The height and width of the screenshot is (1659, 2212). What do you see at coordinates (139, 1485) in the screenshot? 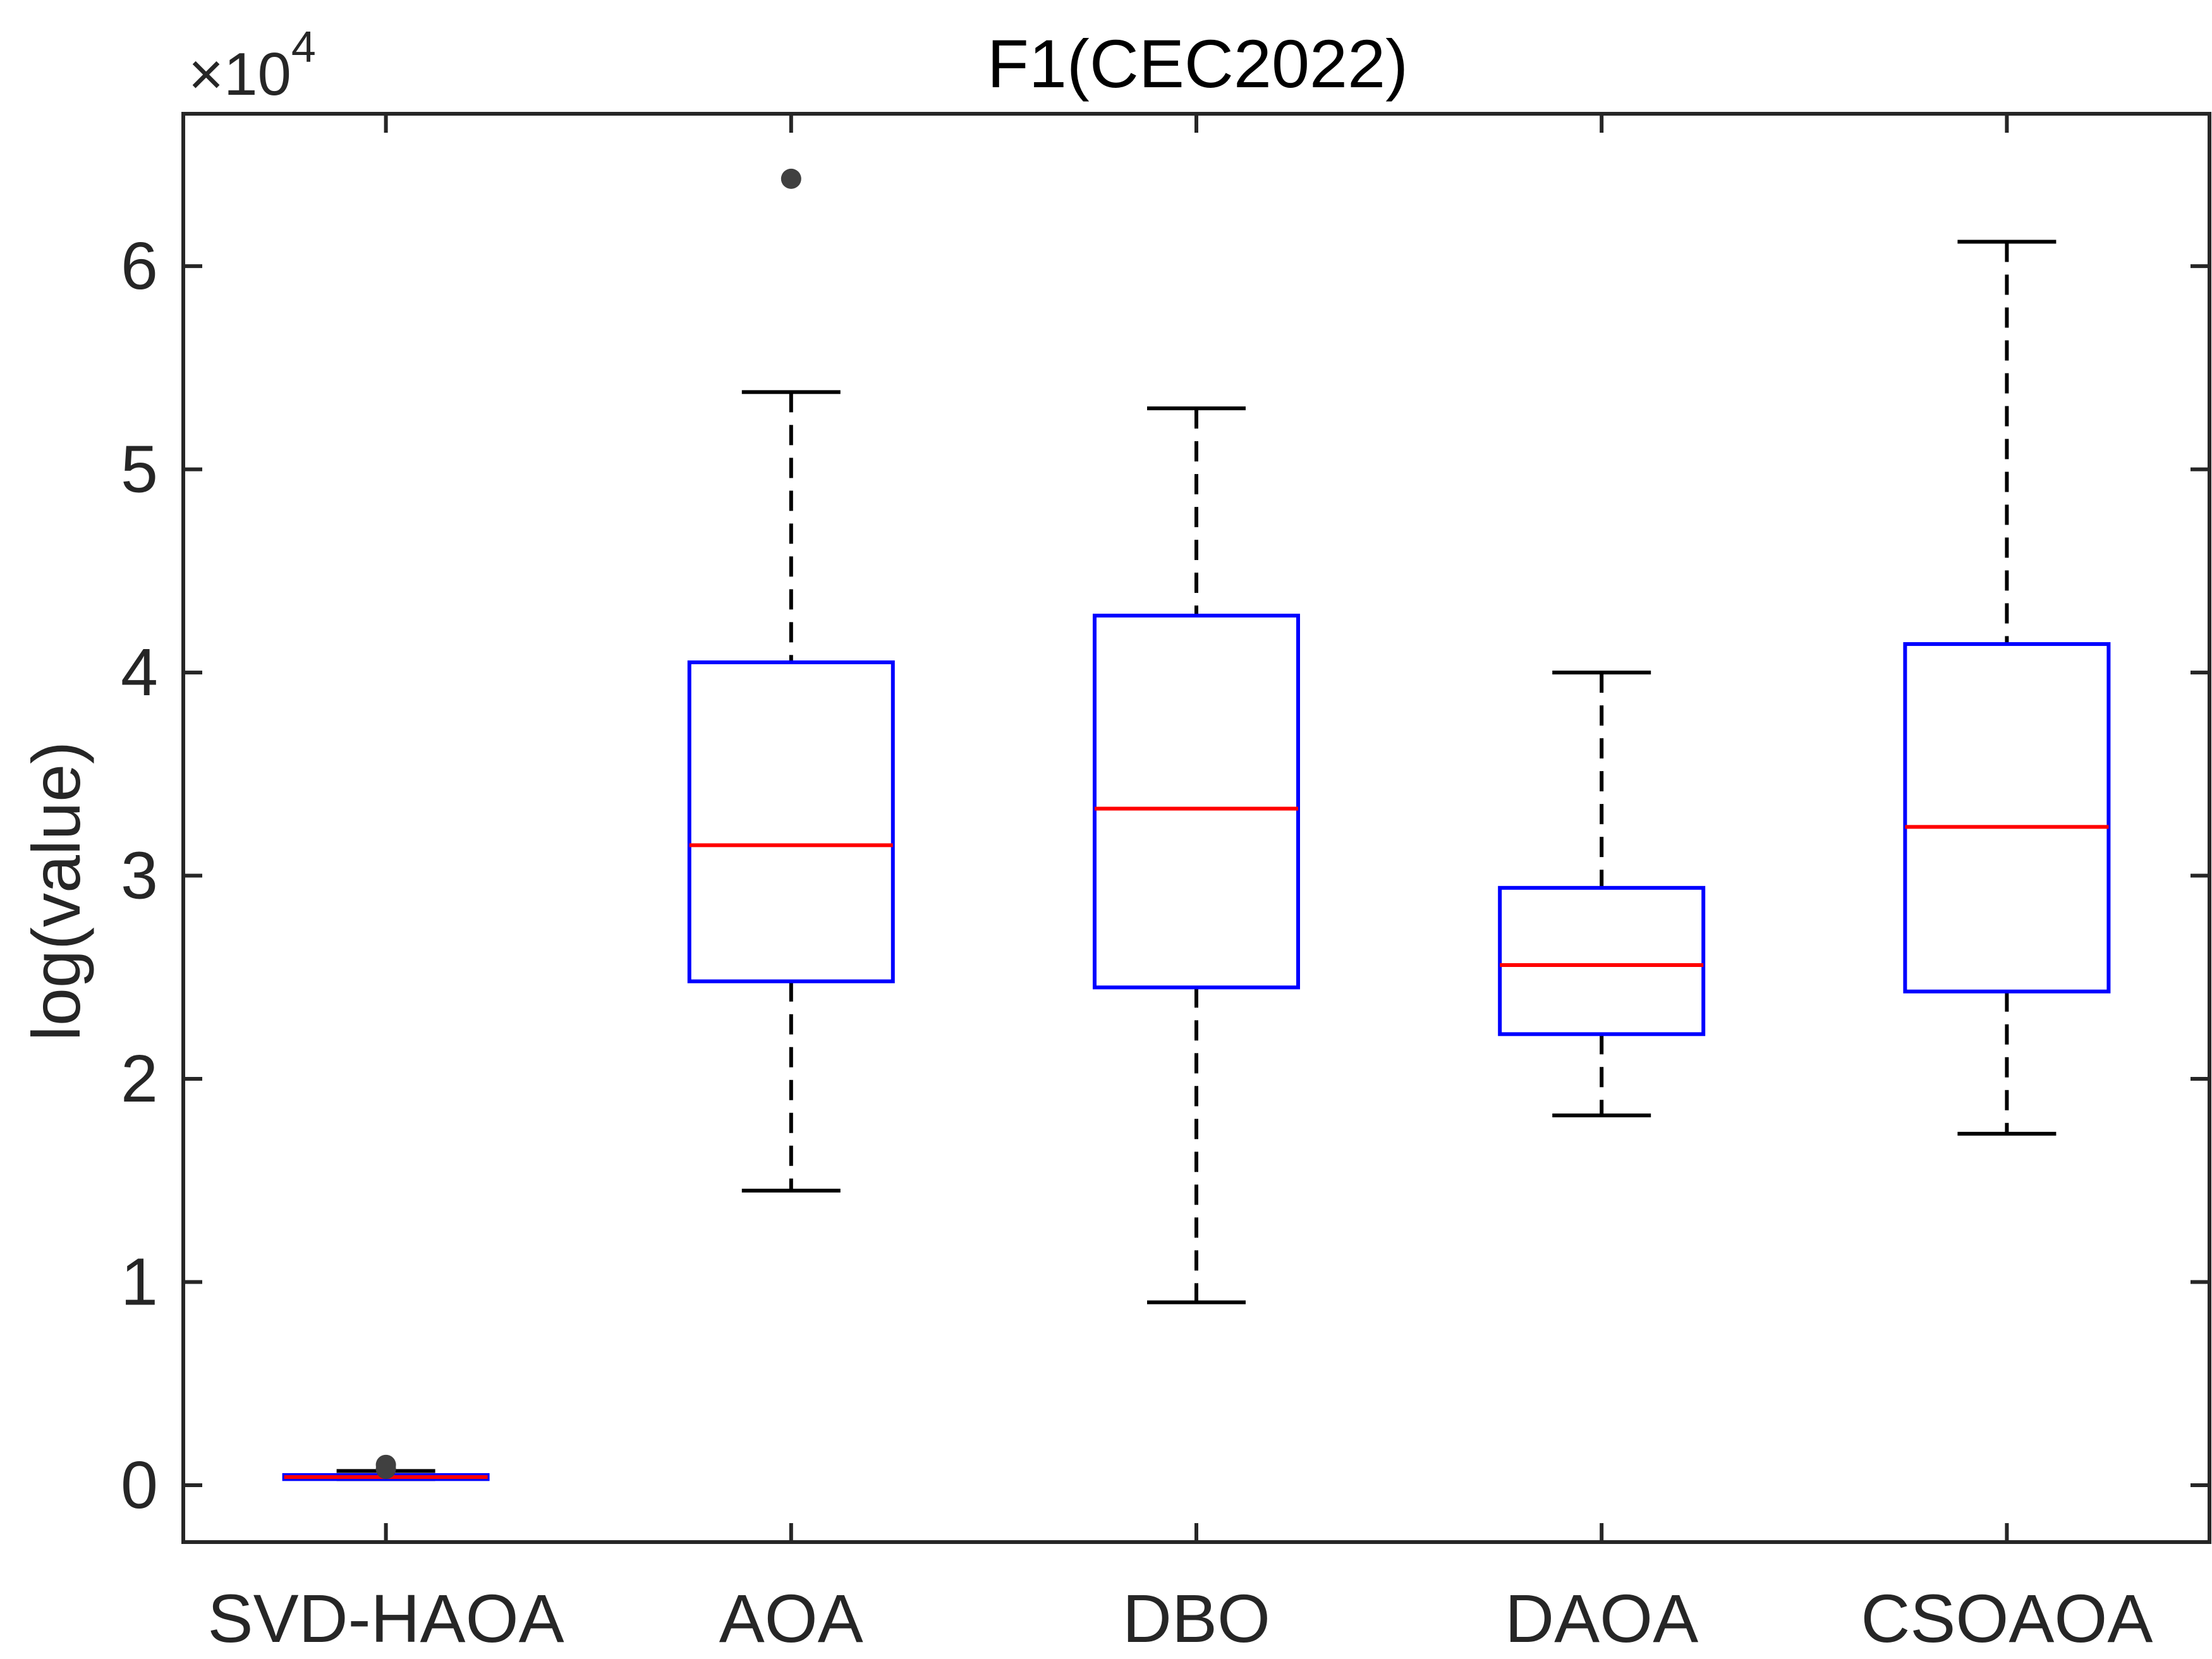
I see `y-tick-label: 0` at bounding box center [139, 1485].